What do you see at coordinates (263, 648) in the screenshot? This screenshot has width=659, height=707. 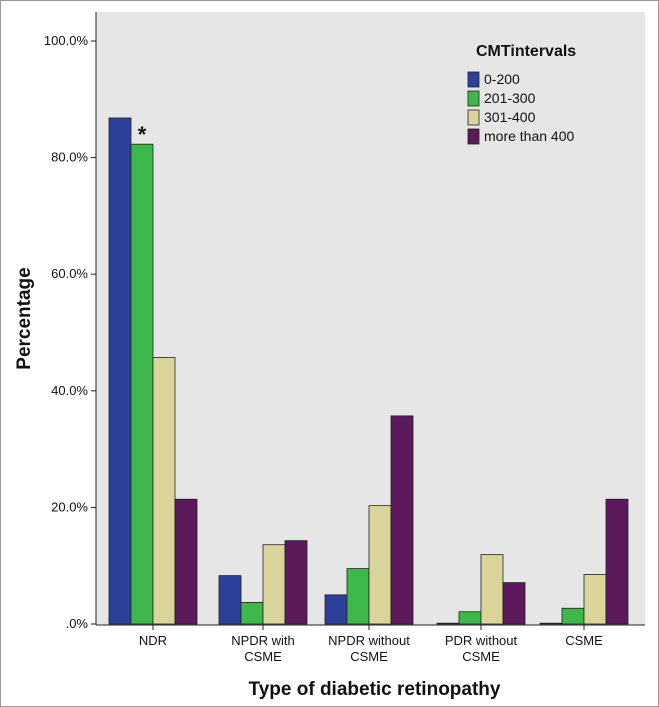 I see `x-tick-label: NPDR with CSME` at bounding box center [263, 648].